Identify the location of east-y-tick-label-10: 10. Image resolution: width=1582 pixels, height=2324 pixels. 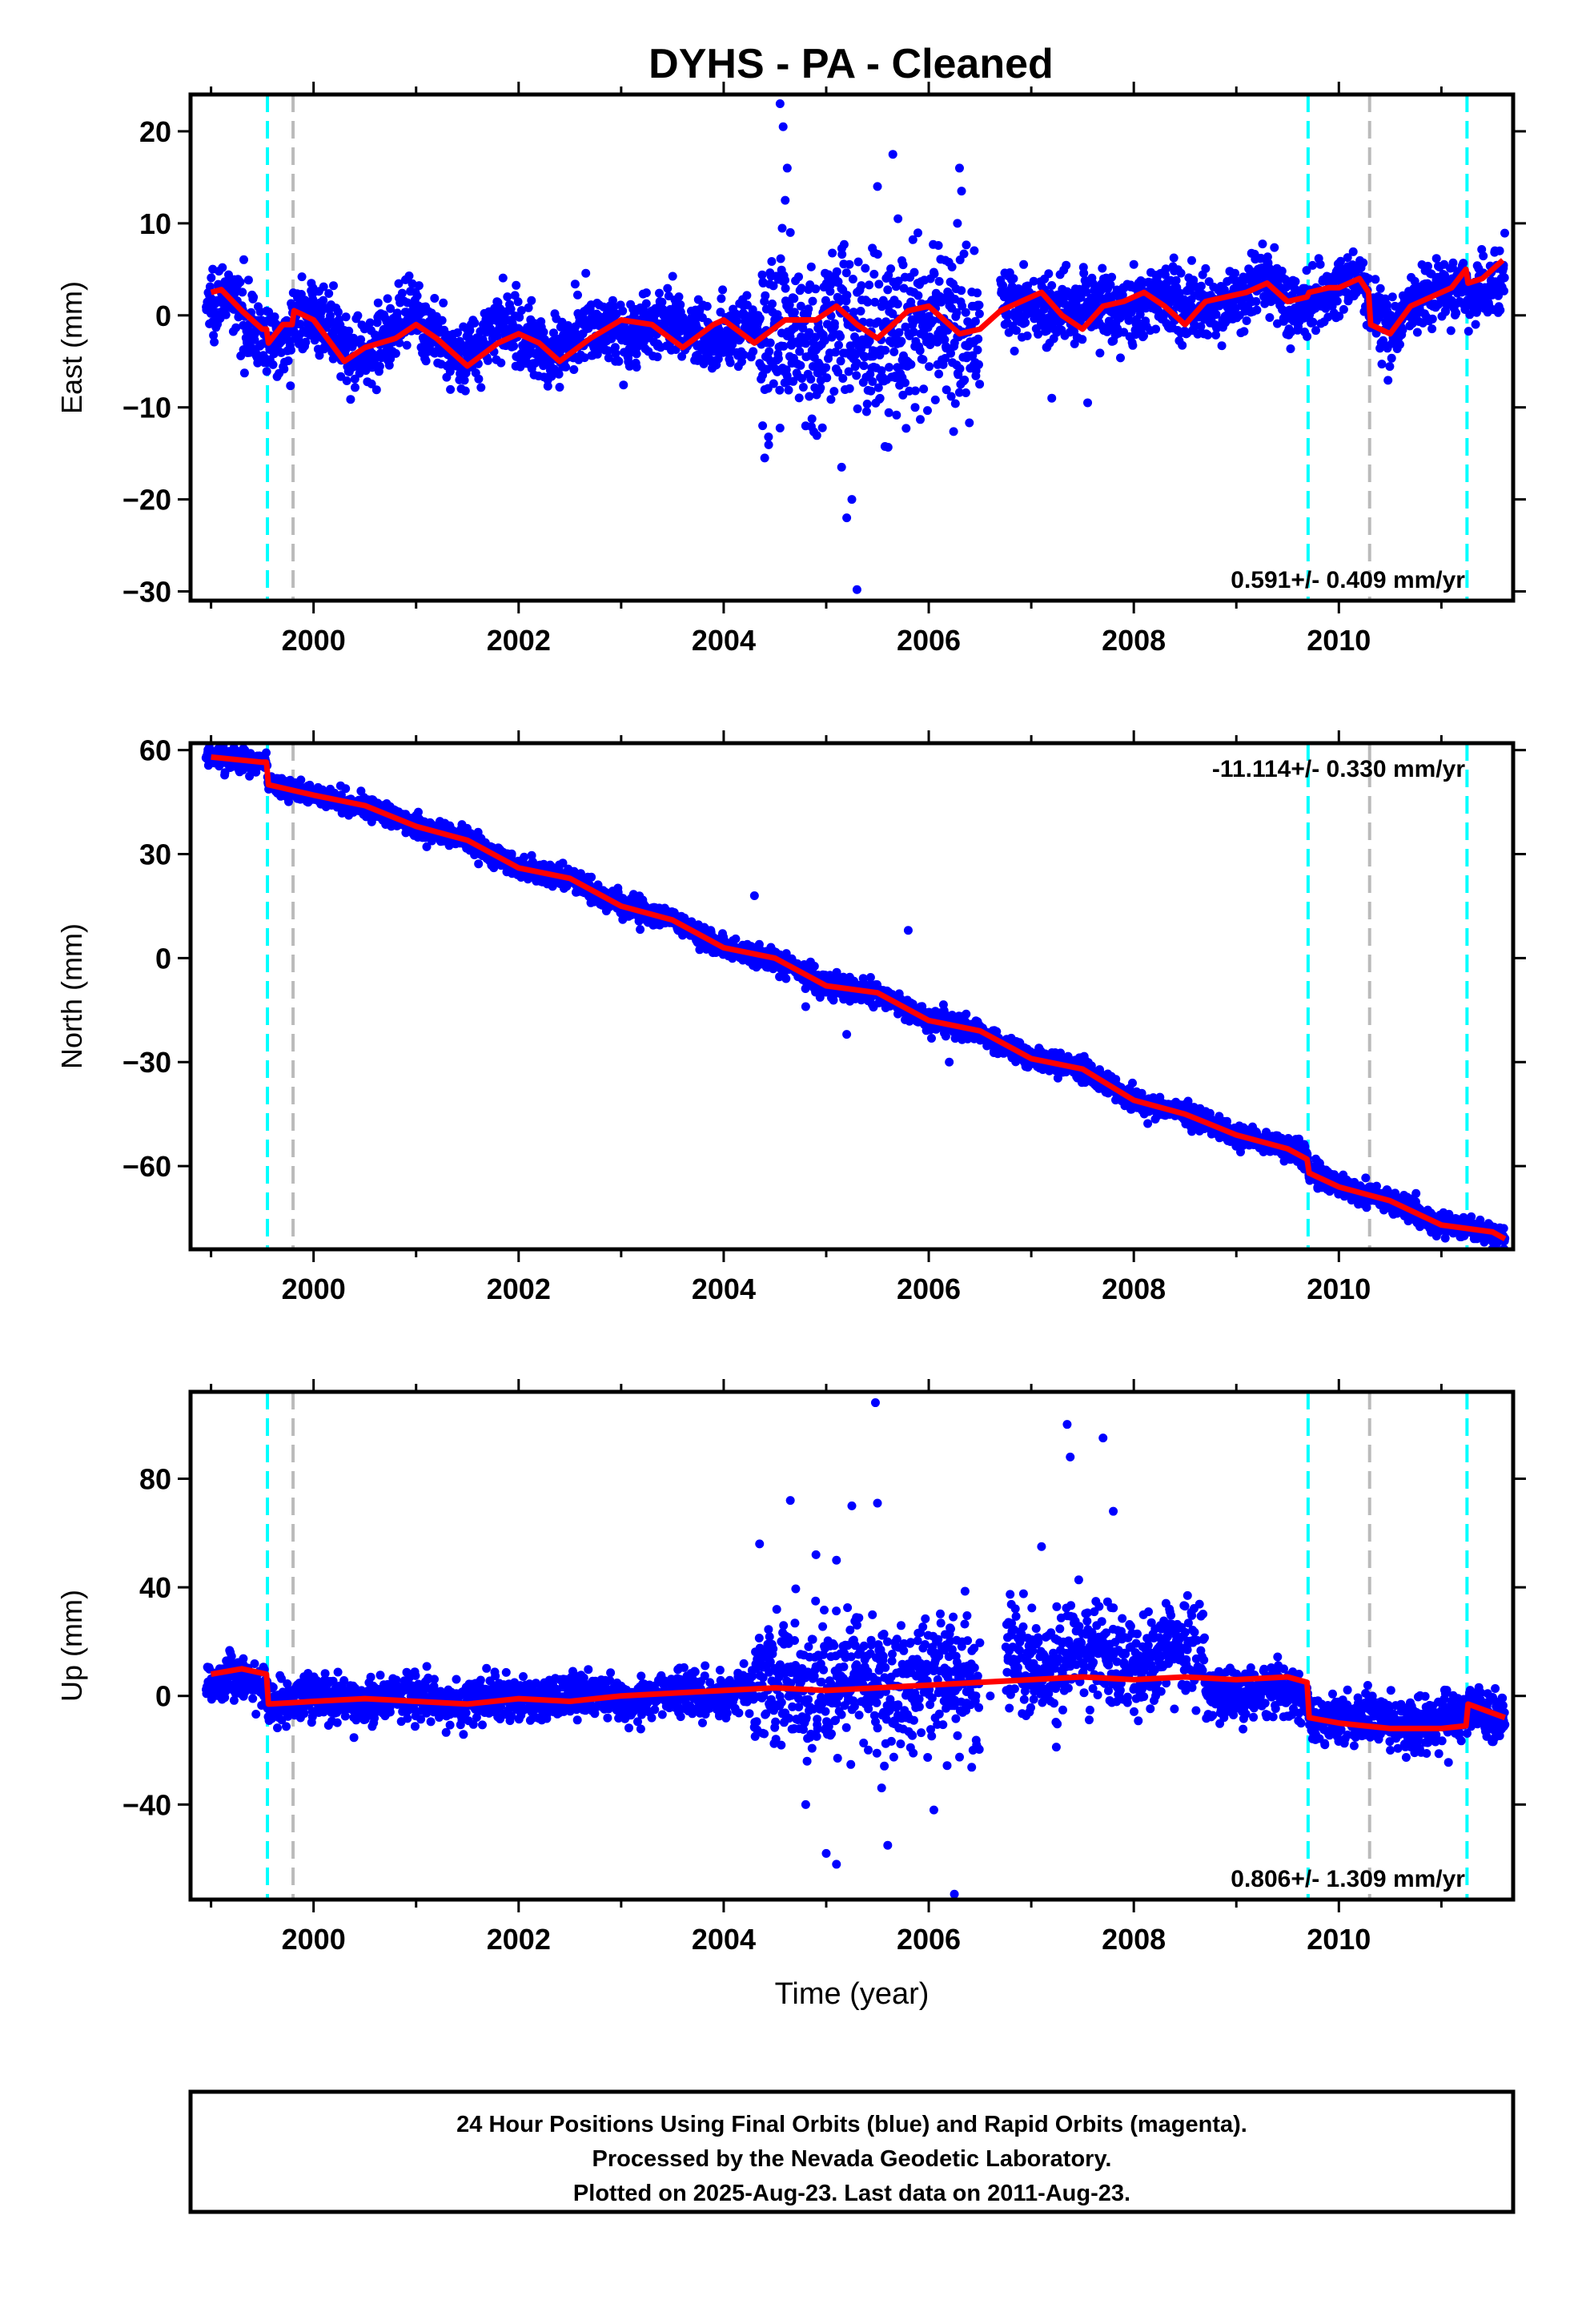
(155, 223).